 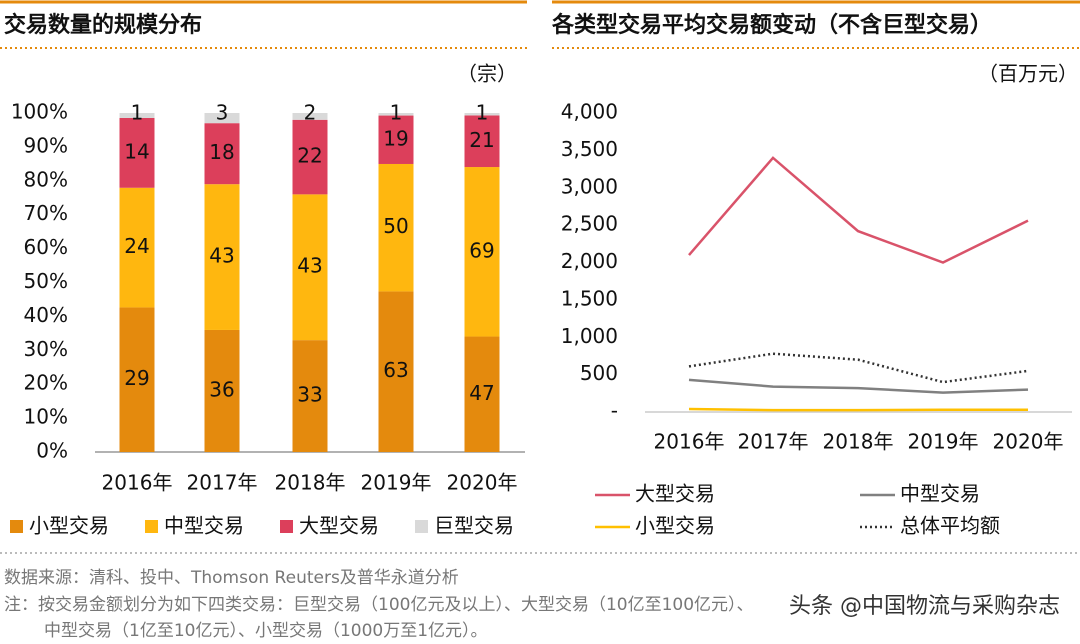 I want to click on source: 数据来源：清科、投中、Thomson Reuters及普华永道分析, so click(x=231, y=578).